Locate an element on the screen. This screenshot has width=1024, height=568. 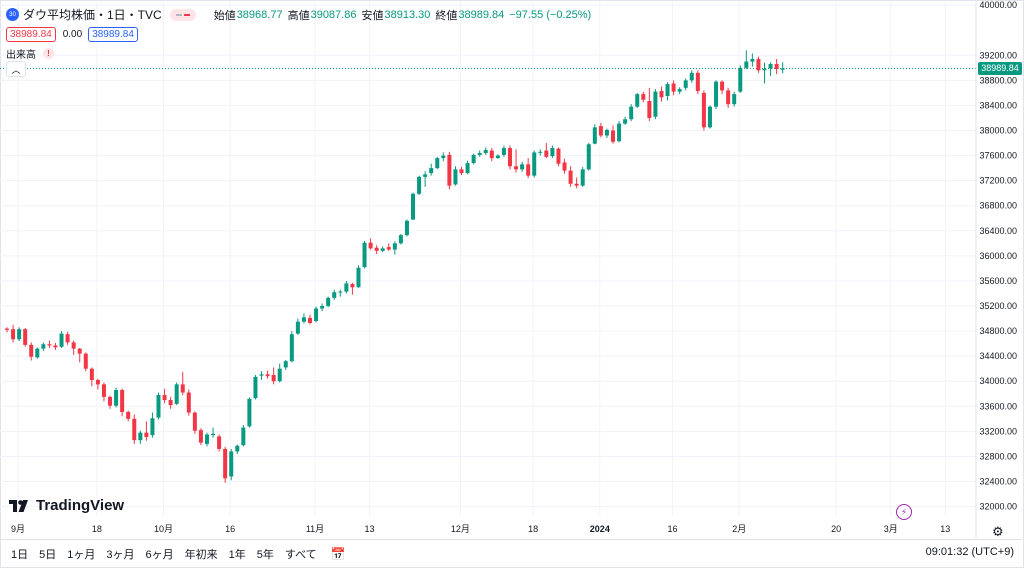
symbol-badge-icon: 30 is located at coordinates (12, 14).